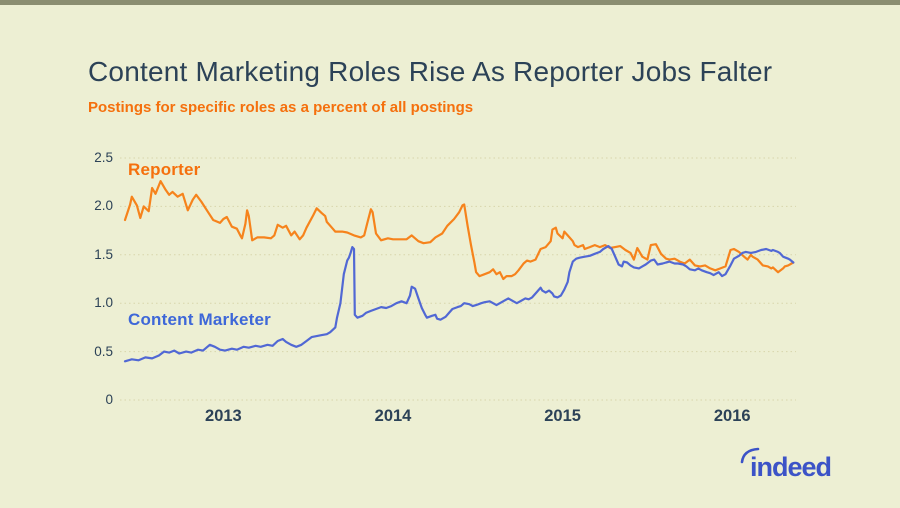  Describe the element at coordinates (562, 416) in the screenshot. I see `x-axis-label-2015: 2015` at that location.